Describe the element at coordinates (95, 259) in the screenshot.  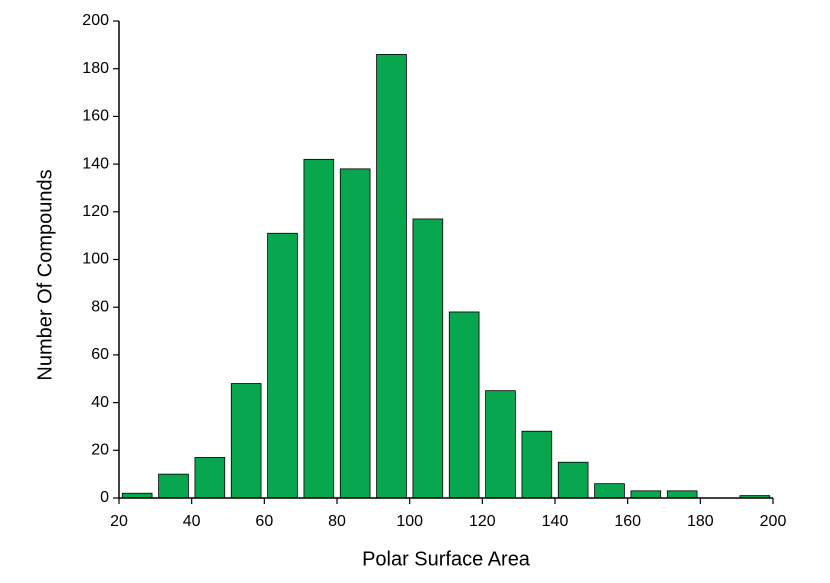
I see `y-tick-label: 100` at that location.